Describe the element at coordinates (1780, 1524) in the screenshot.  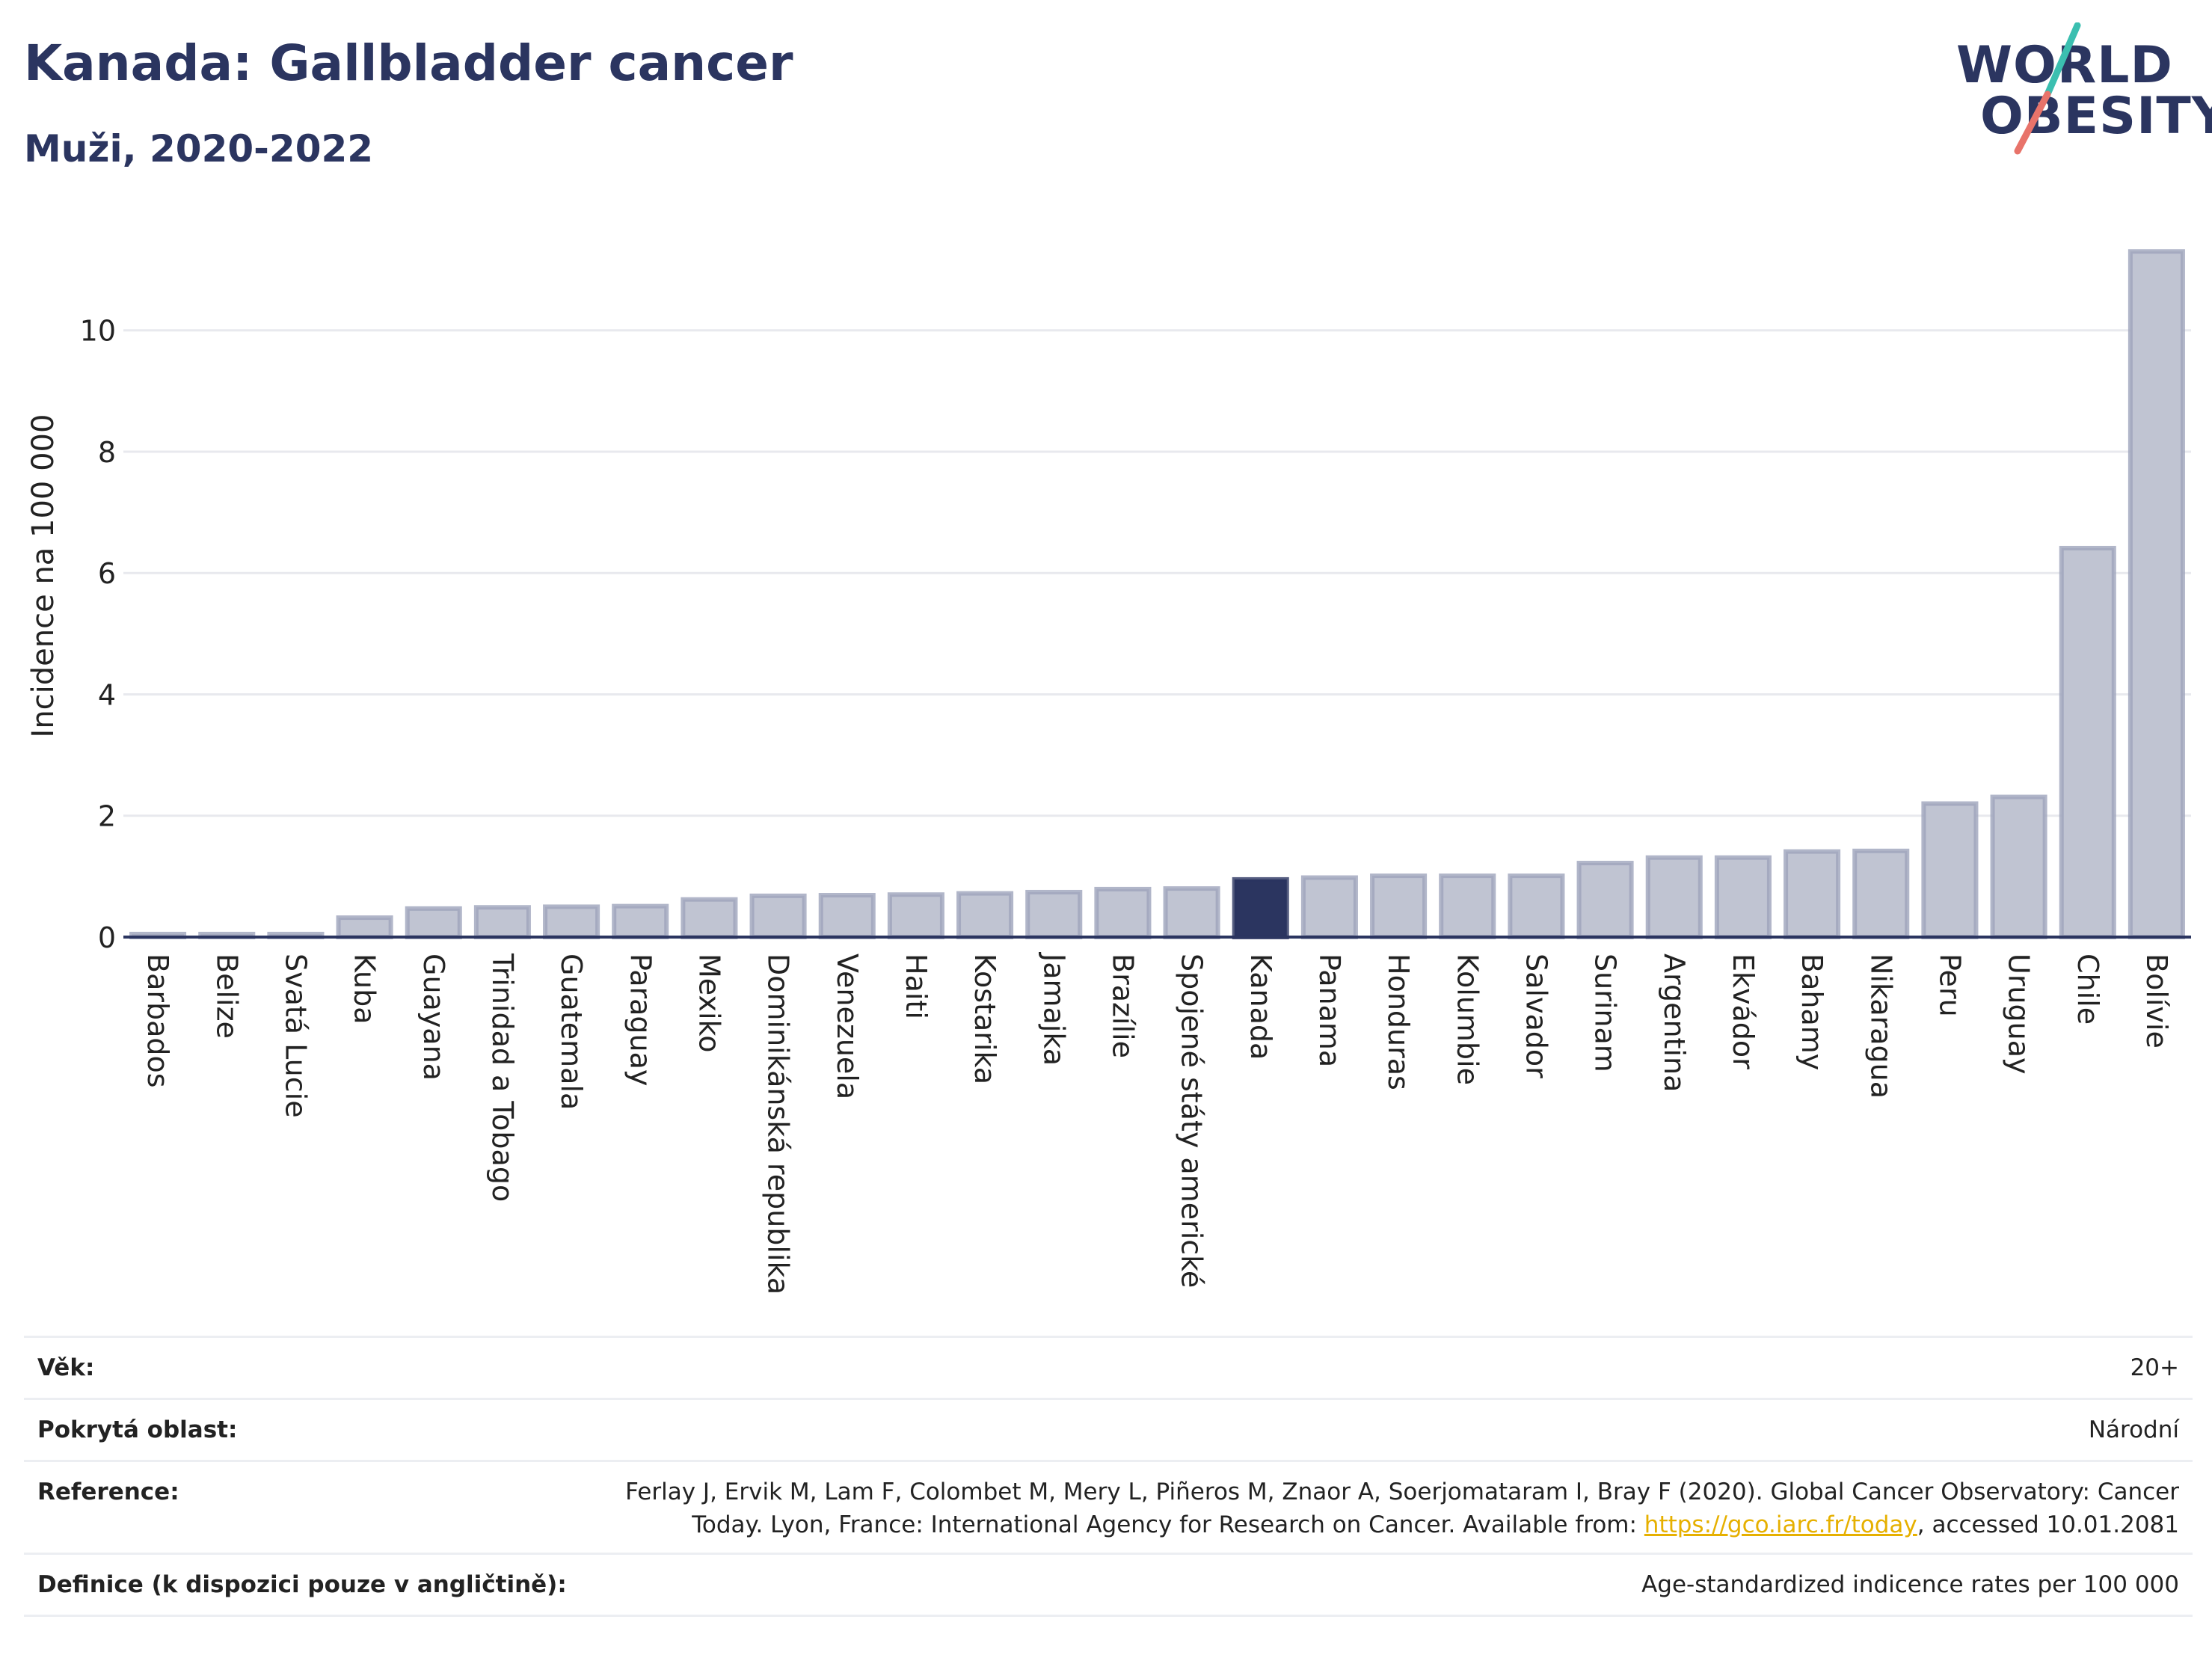
I see `reference-link: https://gco.iarc.fr/today` at that location.